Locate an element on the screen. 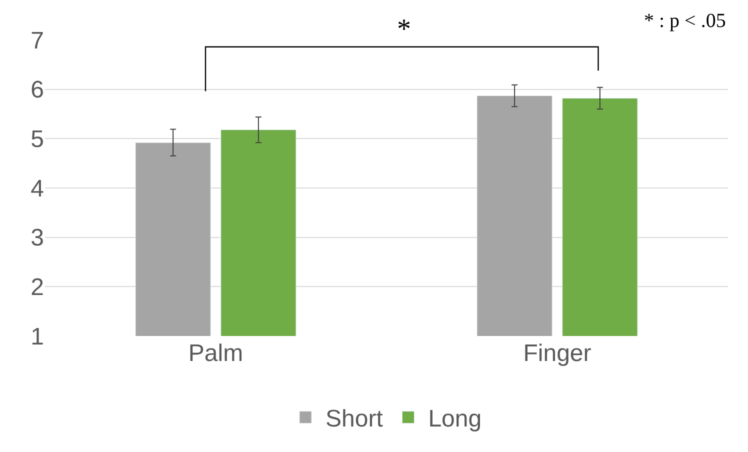  legend-label: Short is located at coordinates (355, 419).